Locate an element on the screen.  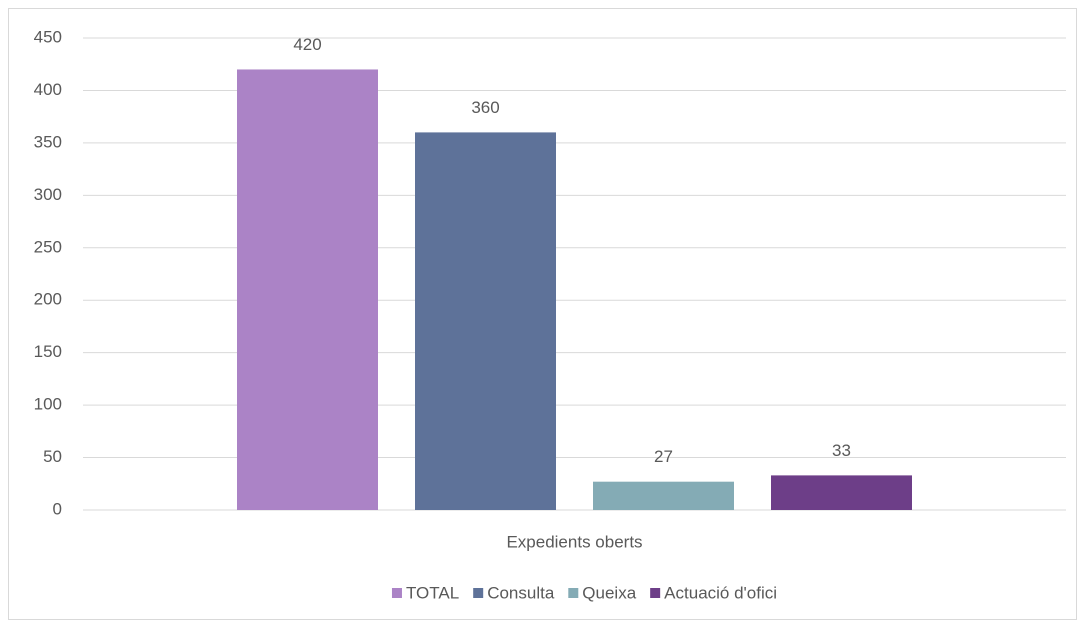
legend-label: Queixa is located at coordinates (609, 592).